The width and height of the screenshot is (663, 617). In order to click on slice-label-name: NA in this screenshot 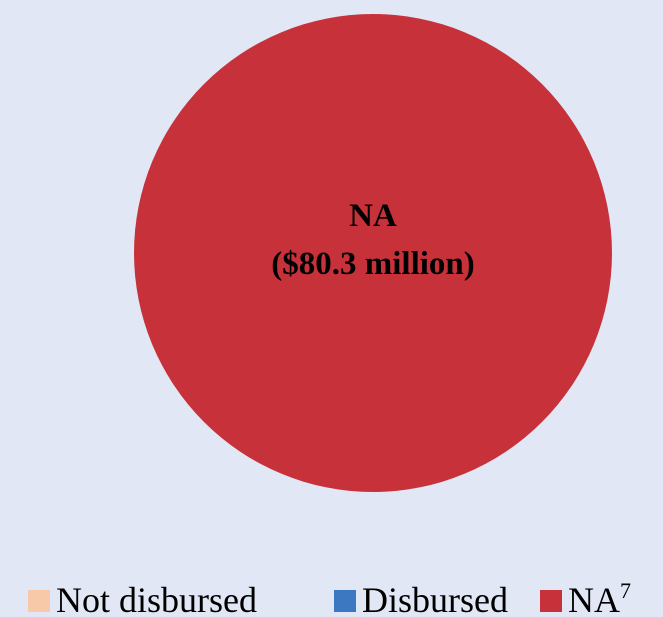, I will do `click(373, 216)`.